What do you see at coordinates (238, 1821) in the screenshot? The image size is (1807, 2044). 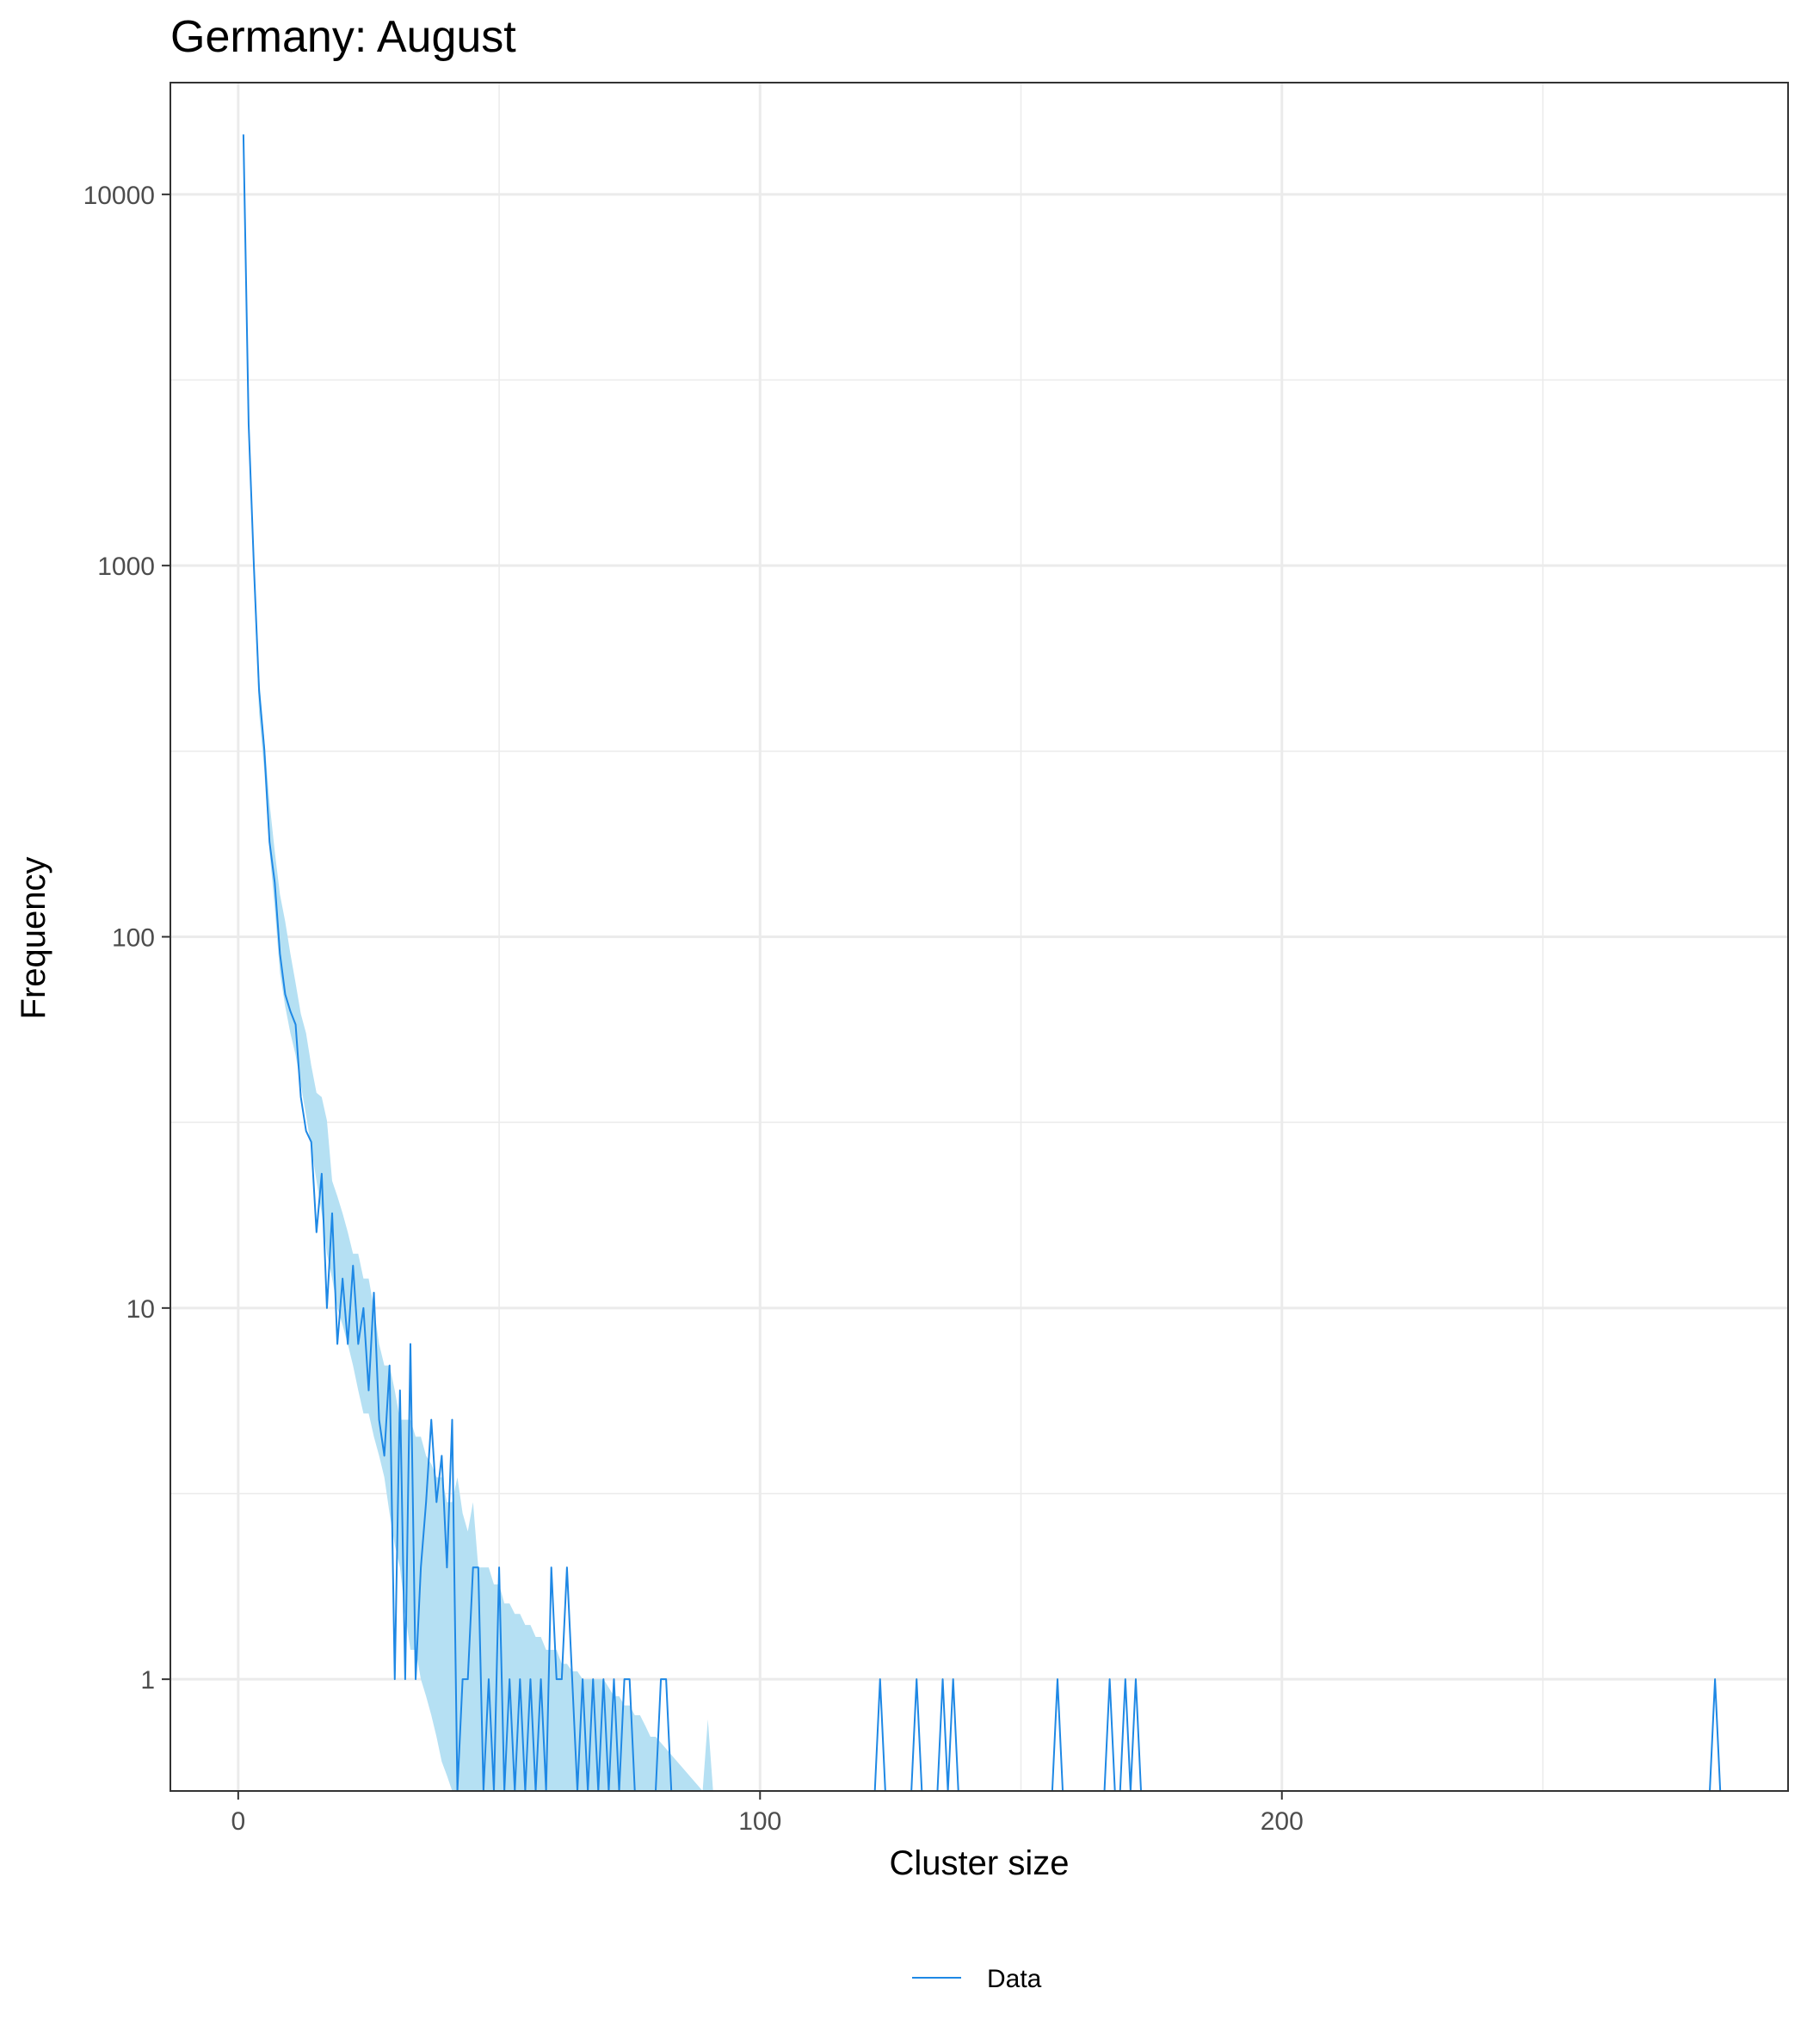 I see `x-tick-label: 0` at bounding box center [238, 1821].